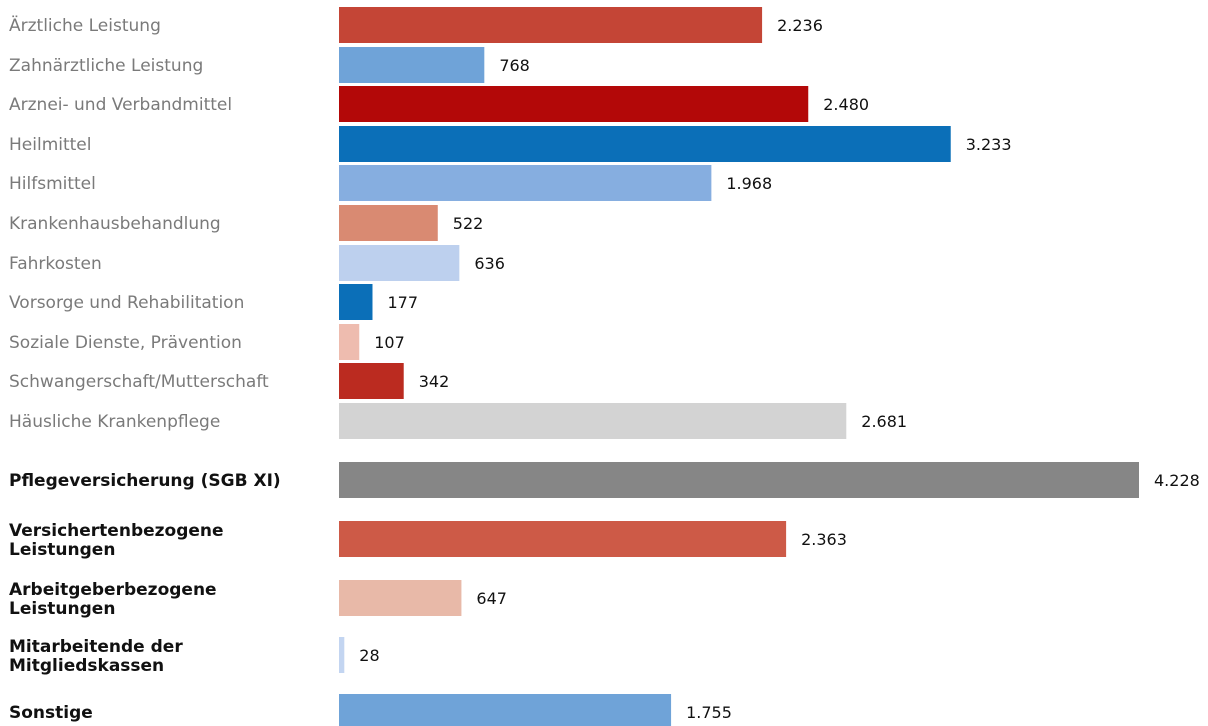  I want to click on value-label: 107, so click(389, 342).